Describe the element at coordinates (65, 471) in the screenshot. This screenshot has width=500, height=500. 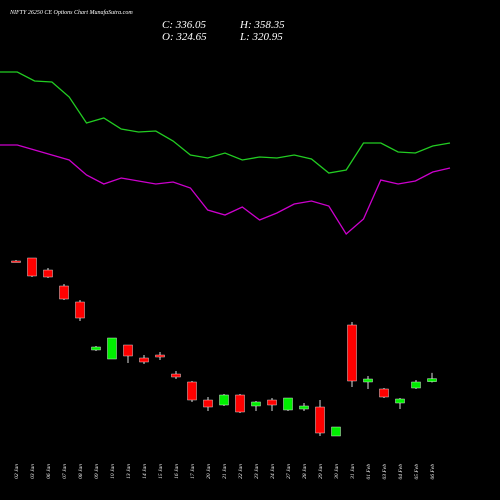
I see `x-tick-label: 07 Jan` at that location.